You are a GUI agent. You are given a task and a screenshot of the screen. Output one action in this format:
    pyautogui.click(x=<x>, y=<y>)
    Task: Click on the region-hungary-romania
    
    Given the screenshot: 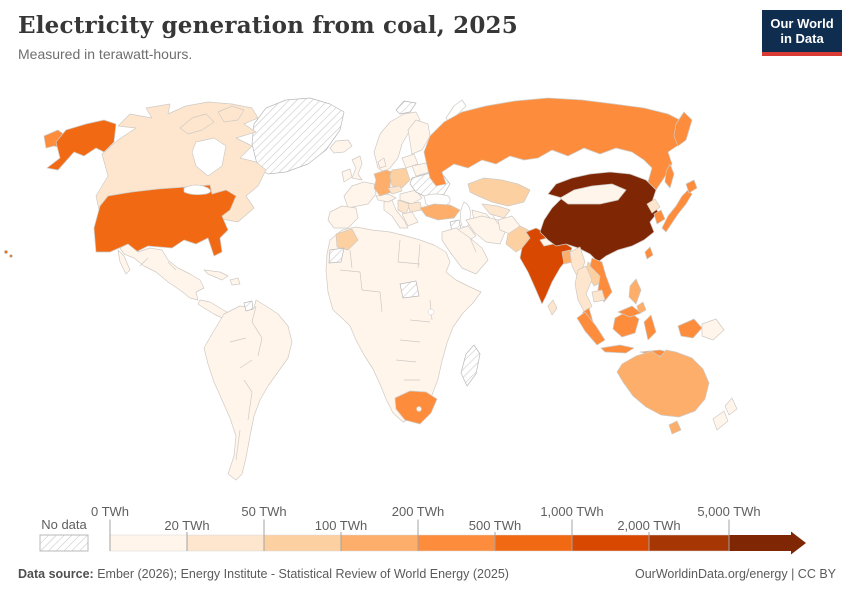 What is the action you would take?
    pyautogui.click(x=411, y=197)
    